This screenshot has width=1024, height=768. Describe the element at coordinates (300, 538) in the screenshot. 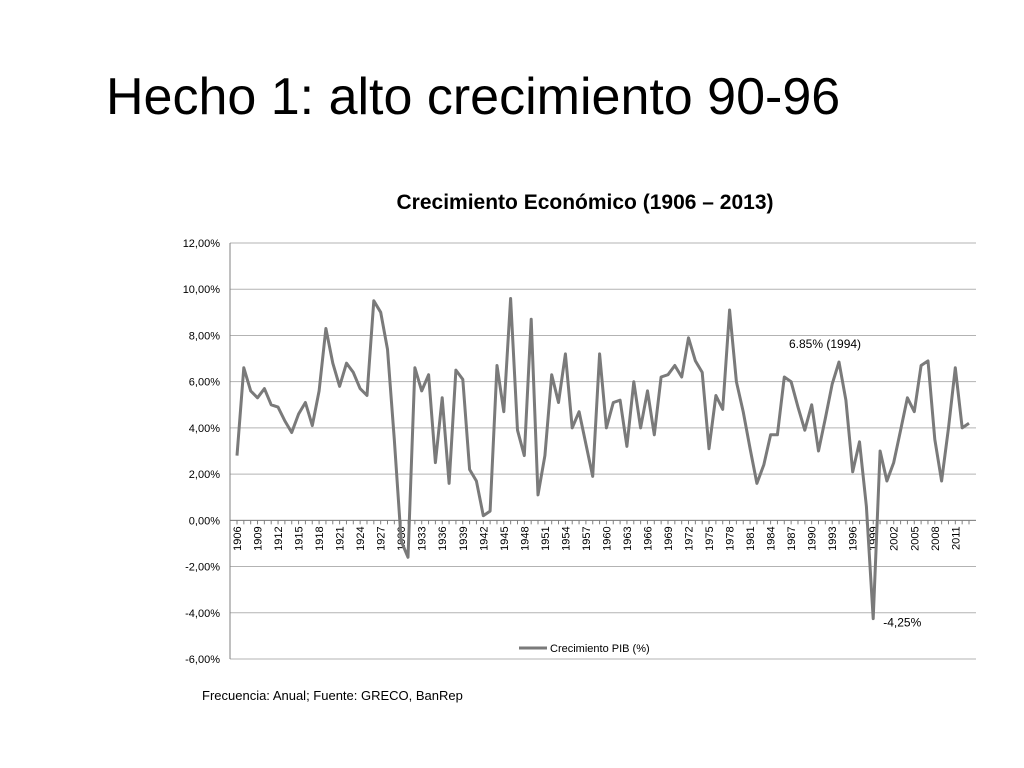

I see `x-tick-label: 1915` at that location.